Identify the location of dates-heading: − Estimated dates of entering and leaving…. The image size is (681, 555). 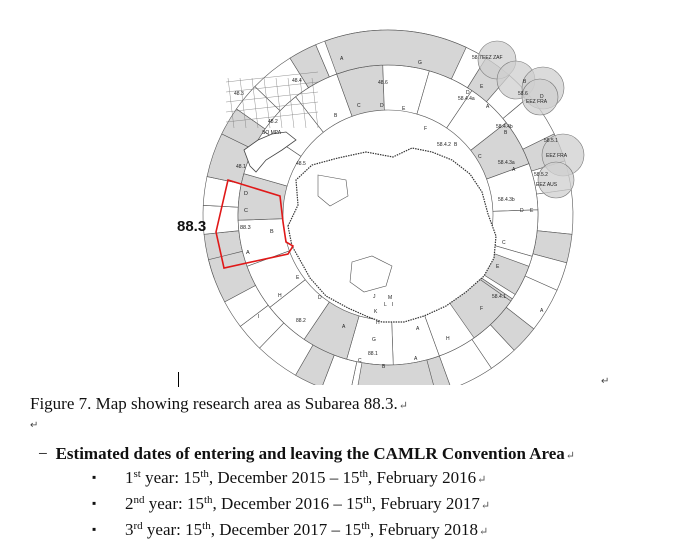
(307, 453).